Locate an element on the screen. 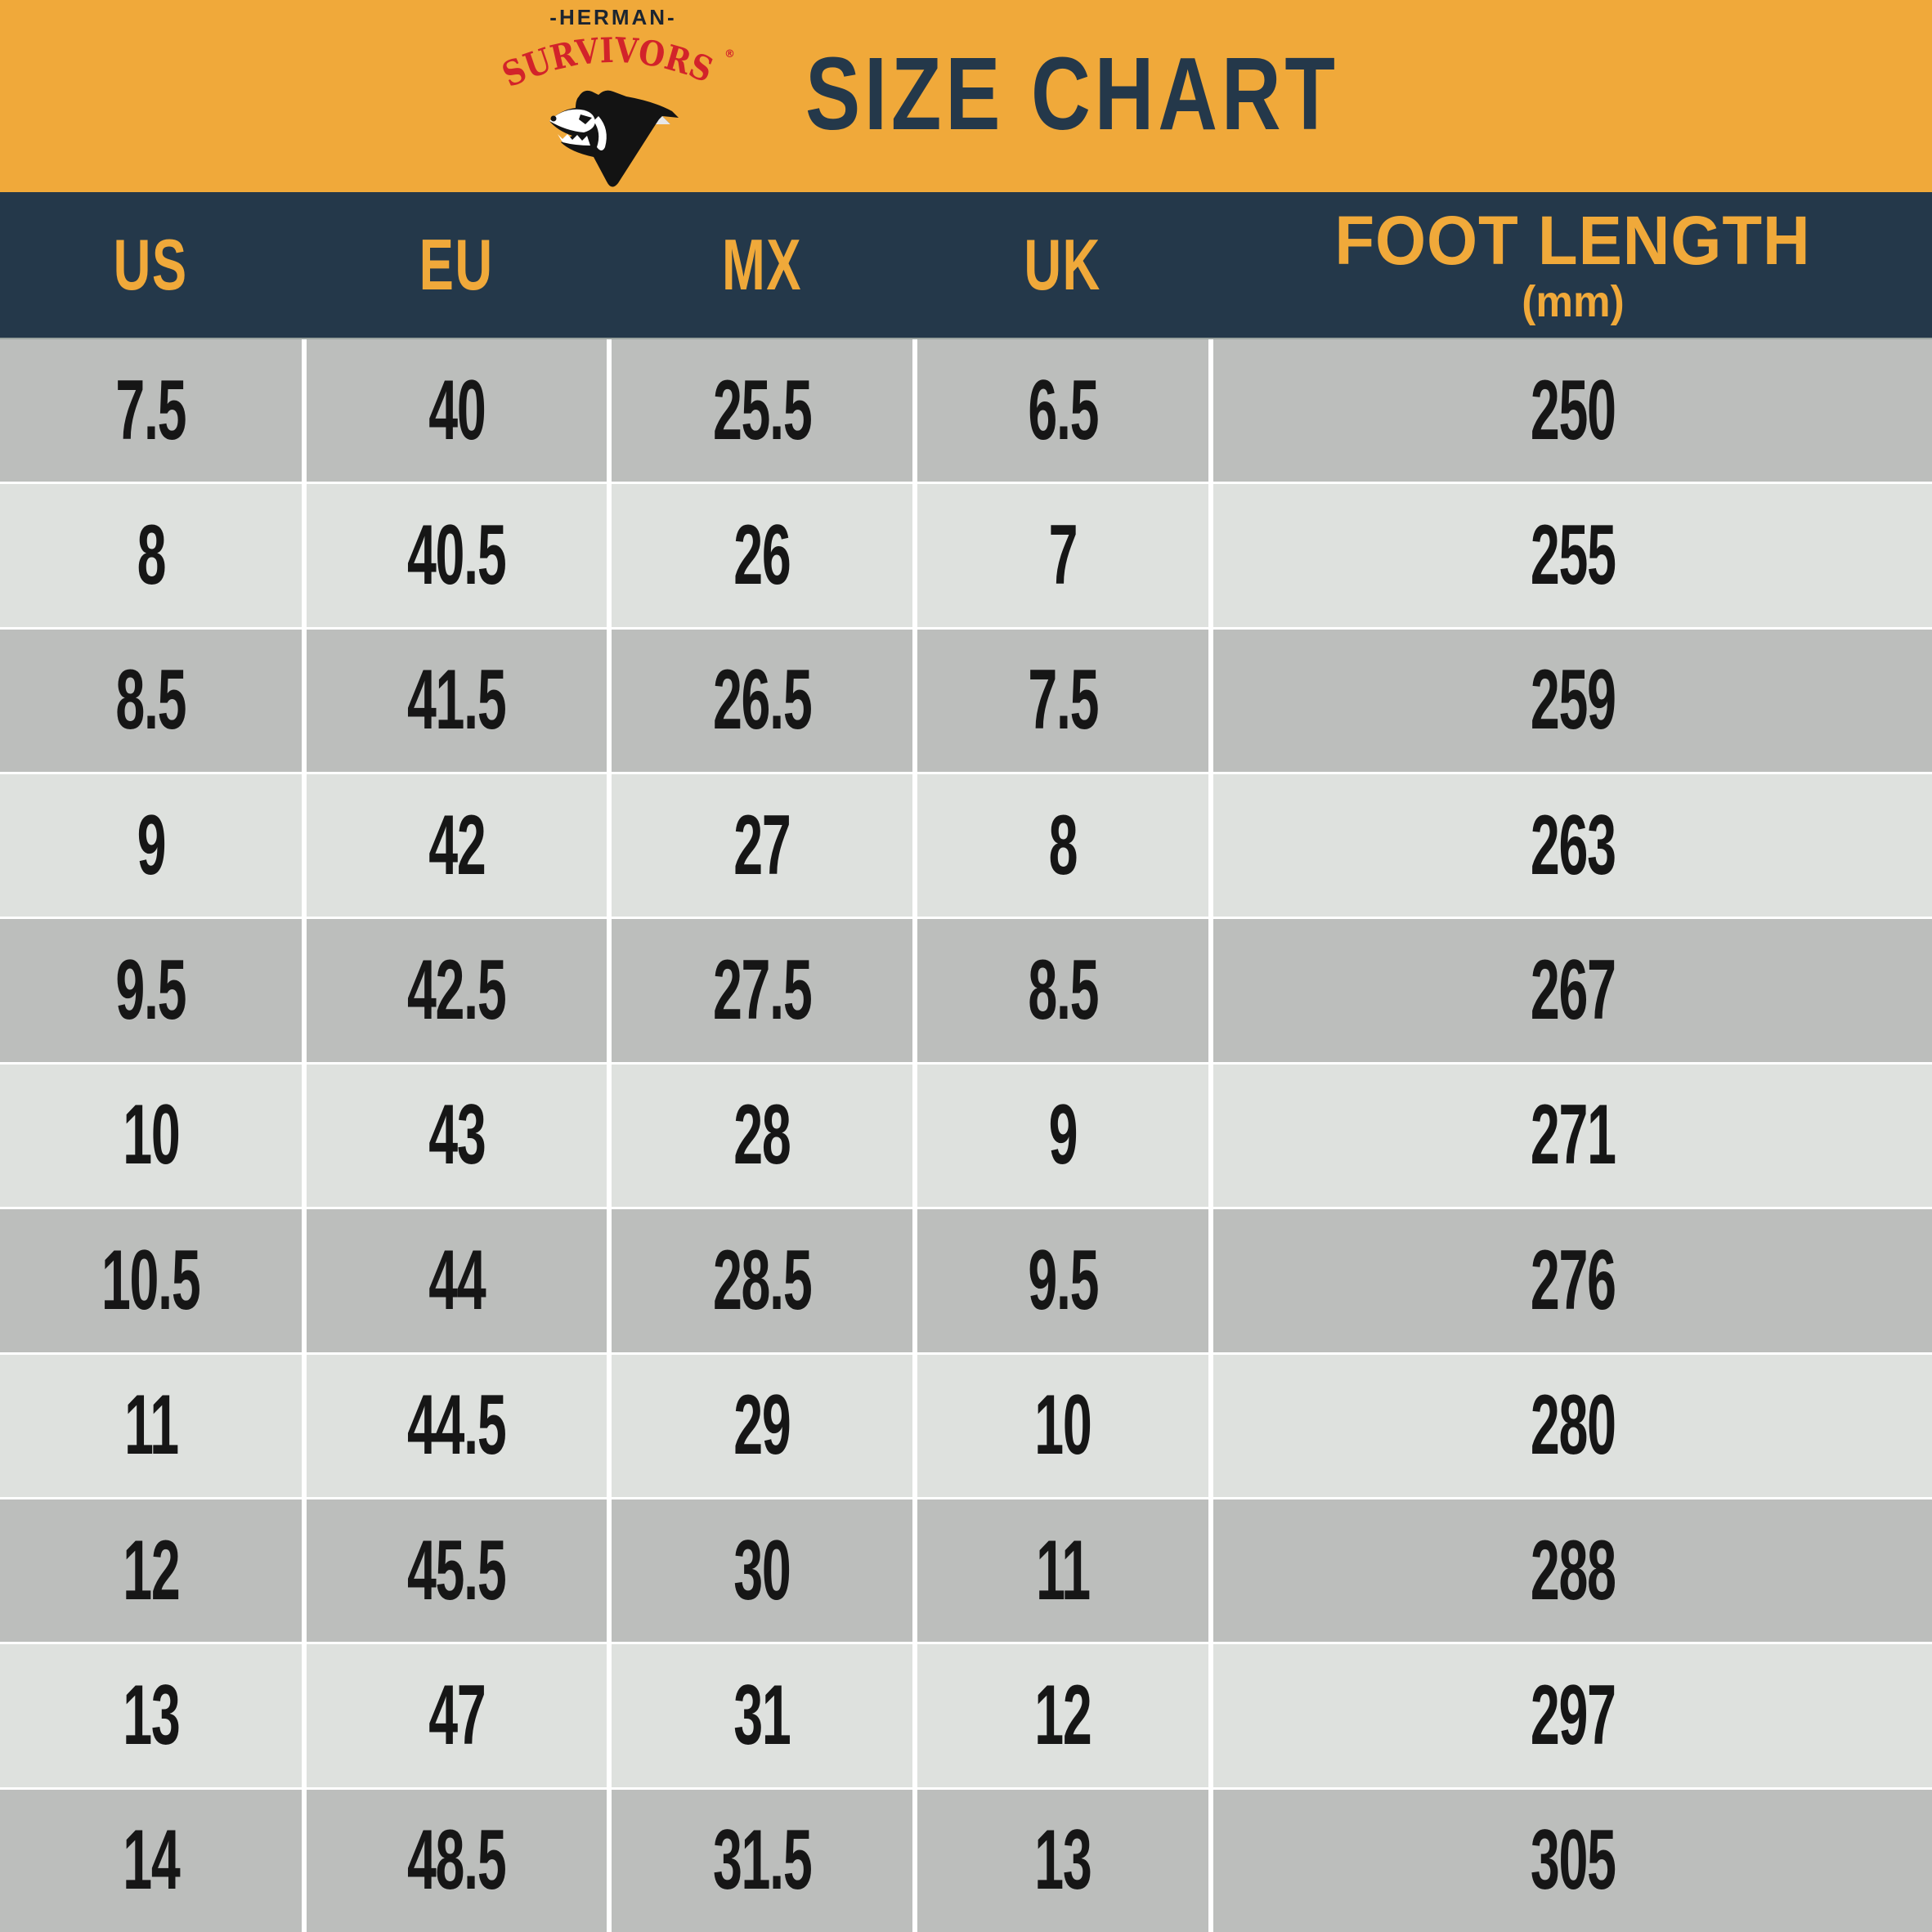  table-cell: 9.5 is located at coordinates (151, 990).